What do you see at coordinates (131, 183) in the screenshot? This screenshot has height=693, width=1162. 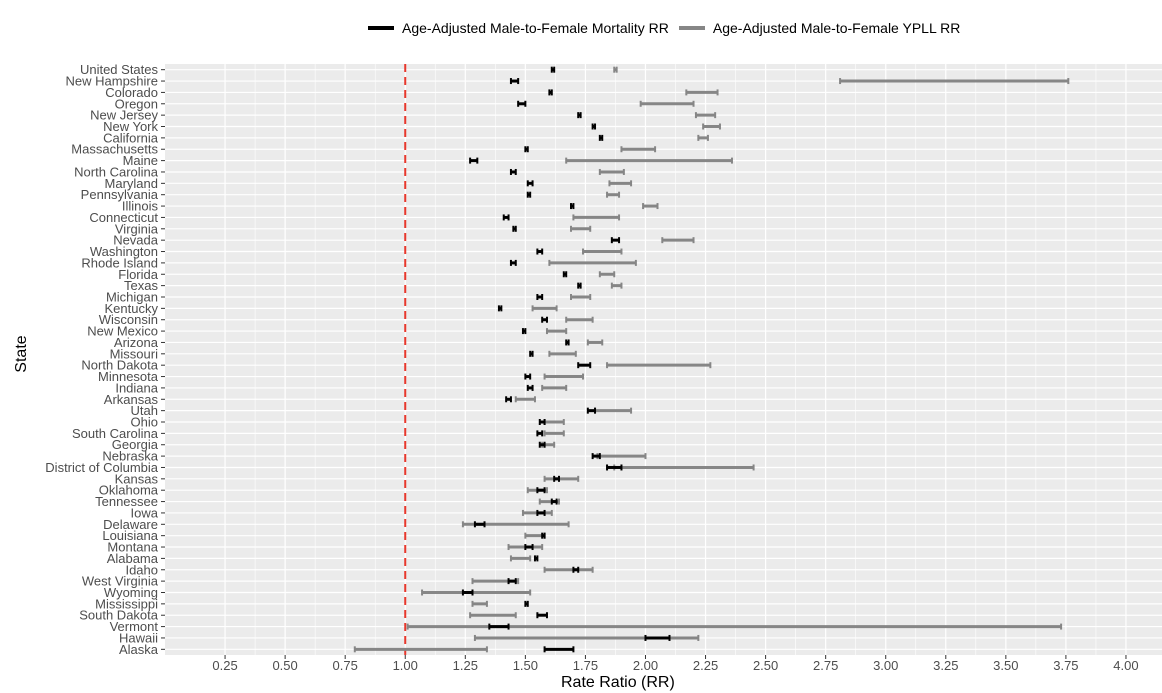 I see `y-tick-label: Maryland` at bounding box center [131, 183].